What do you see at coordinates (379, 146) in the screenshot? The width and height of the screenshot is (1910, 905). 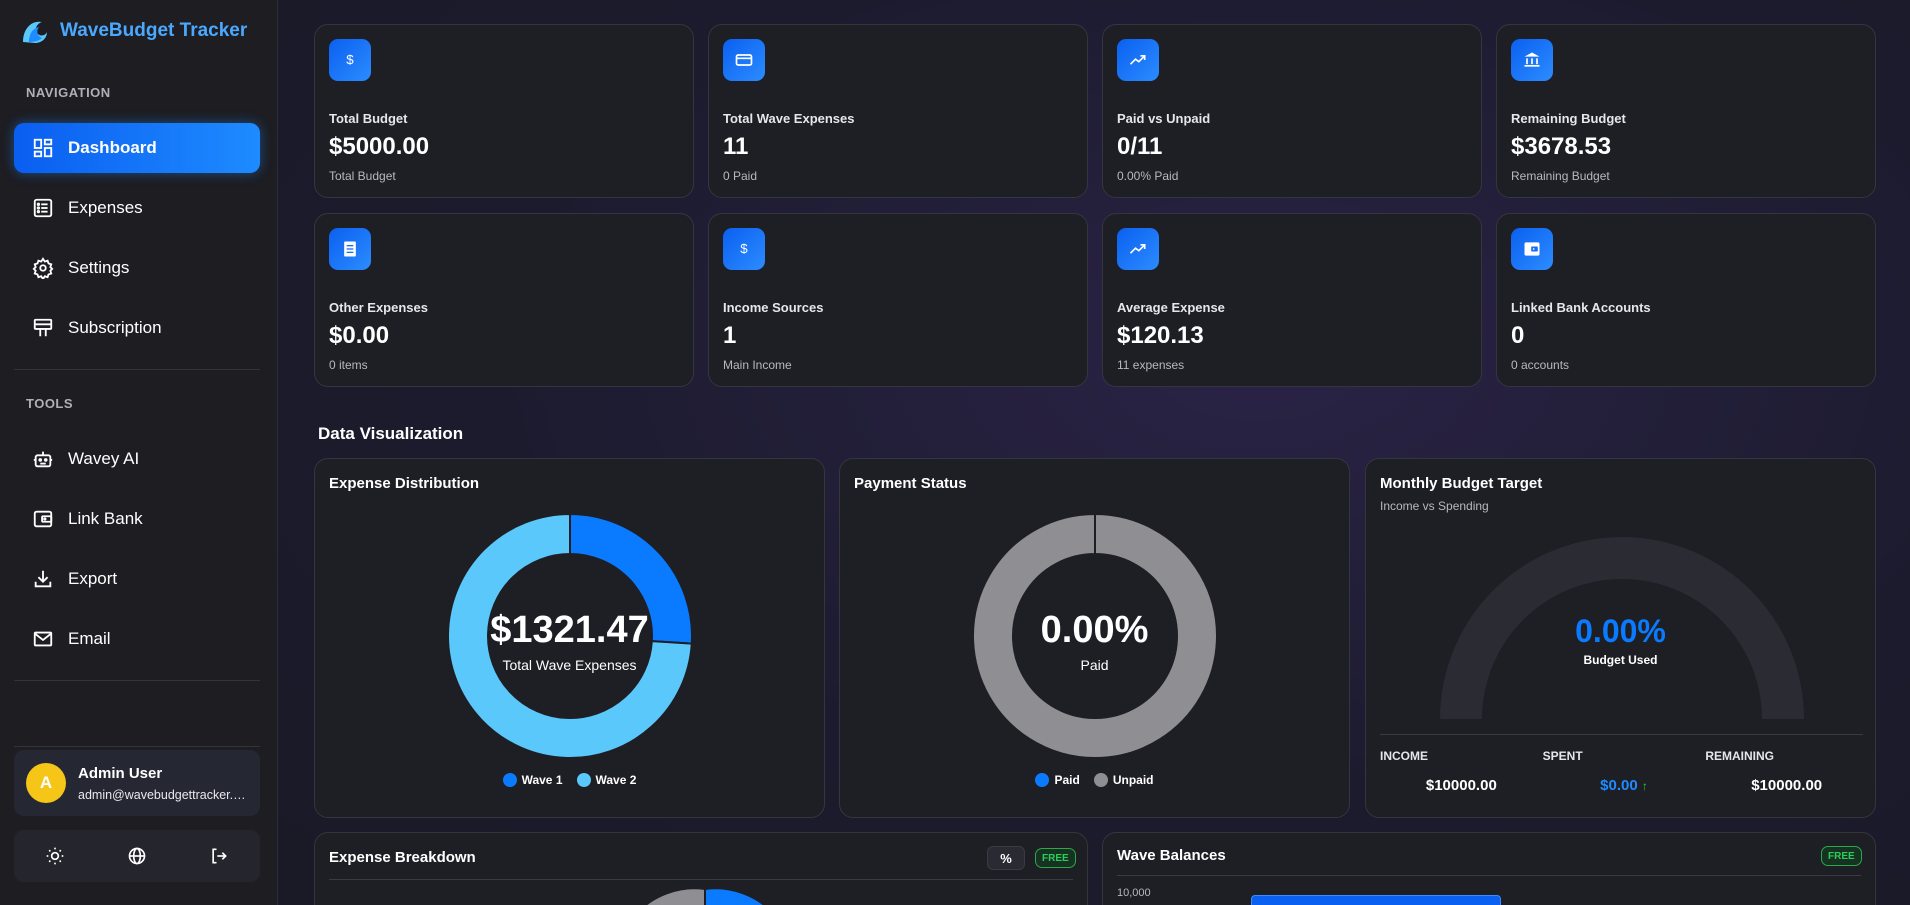 I see `stat-value: $5000.00` at bounding box center [379, 146].